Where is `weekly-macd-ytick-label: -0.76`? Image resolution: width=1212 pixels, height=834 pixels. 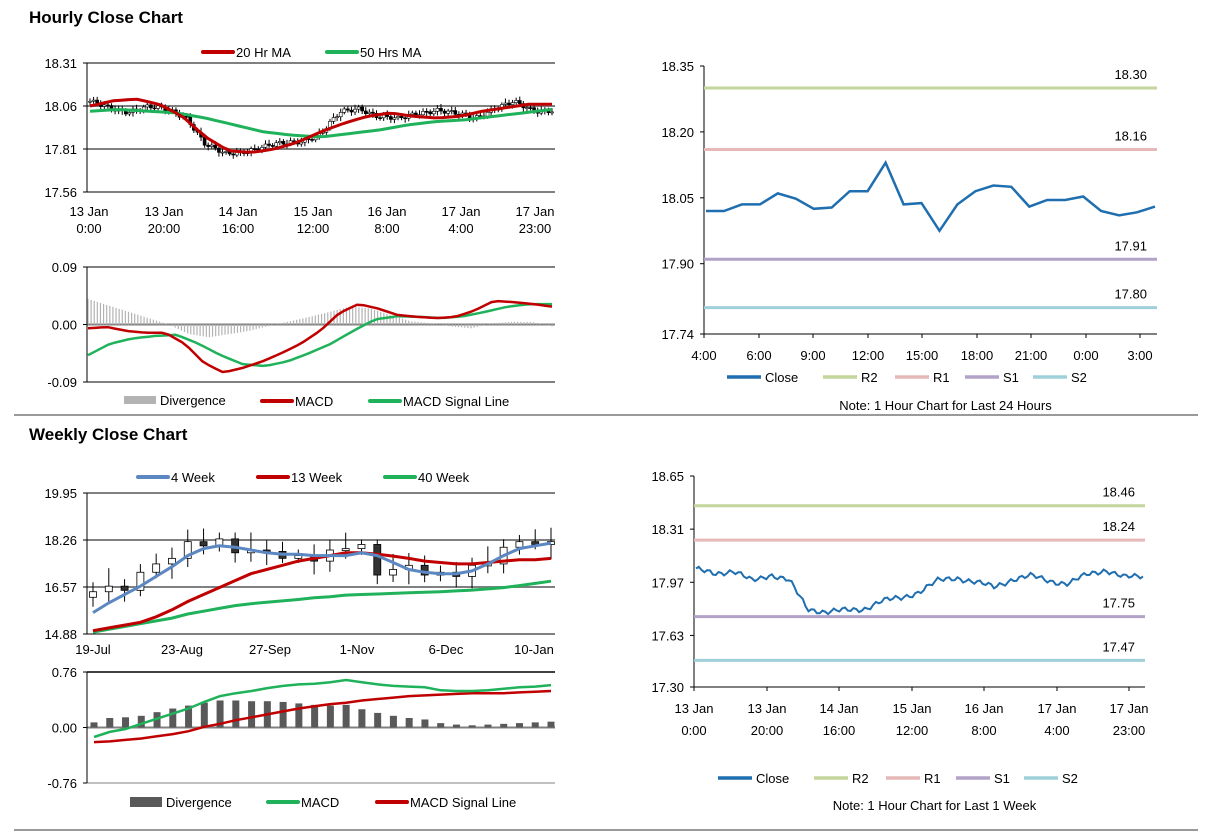 weekly-macd-ytick-label: -0.76 is located at coordinates (62, 783).